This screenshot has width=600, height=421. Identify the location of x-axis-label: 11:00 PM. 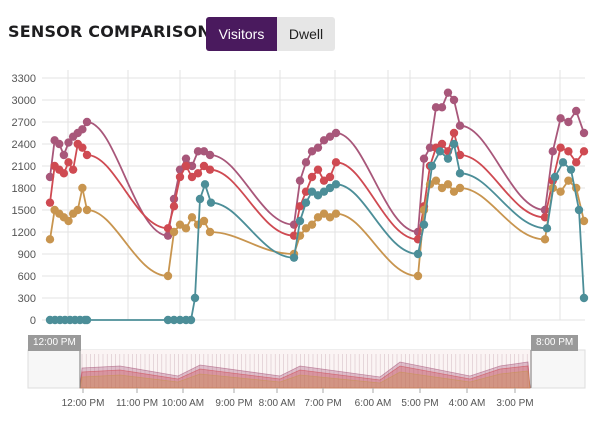
(137, 403).